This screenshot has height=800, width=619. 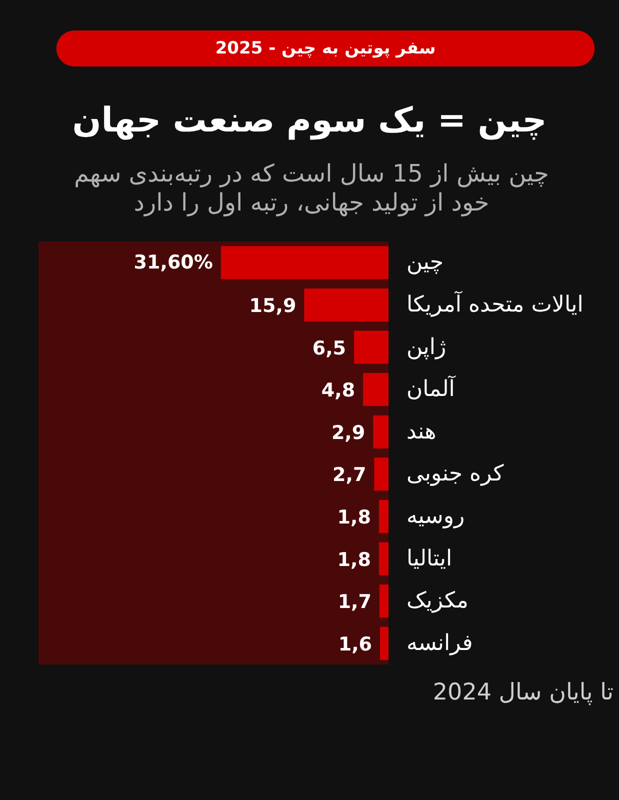 What do you see at coordinates (455, 474) in the screenshot?
I see `y-tick-label: کره جنوبی` at bounding box center [455, 474].